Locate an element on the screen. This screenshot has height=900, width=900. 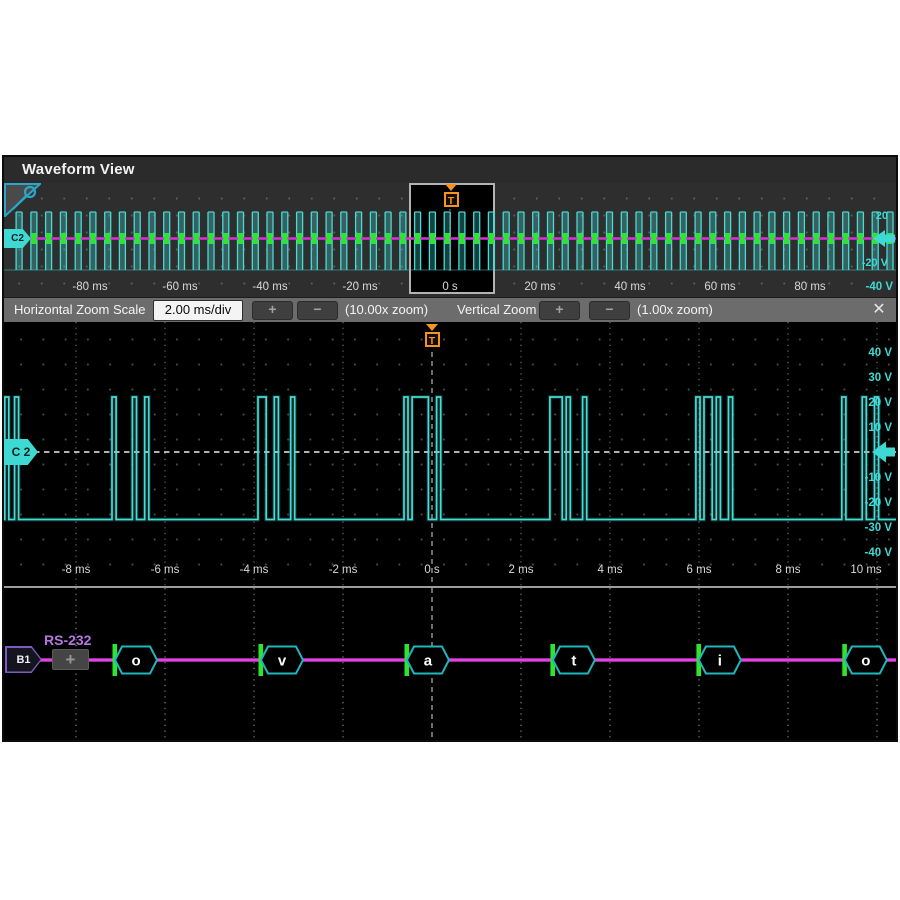
svg-text: -60 ms is located at coordinates (179, 287).